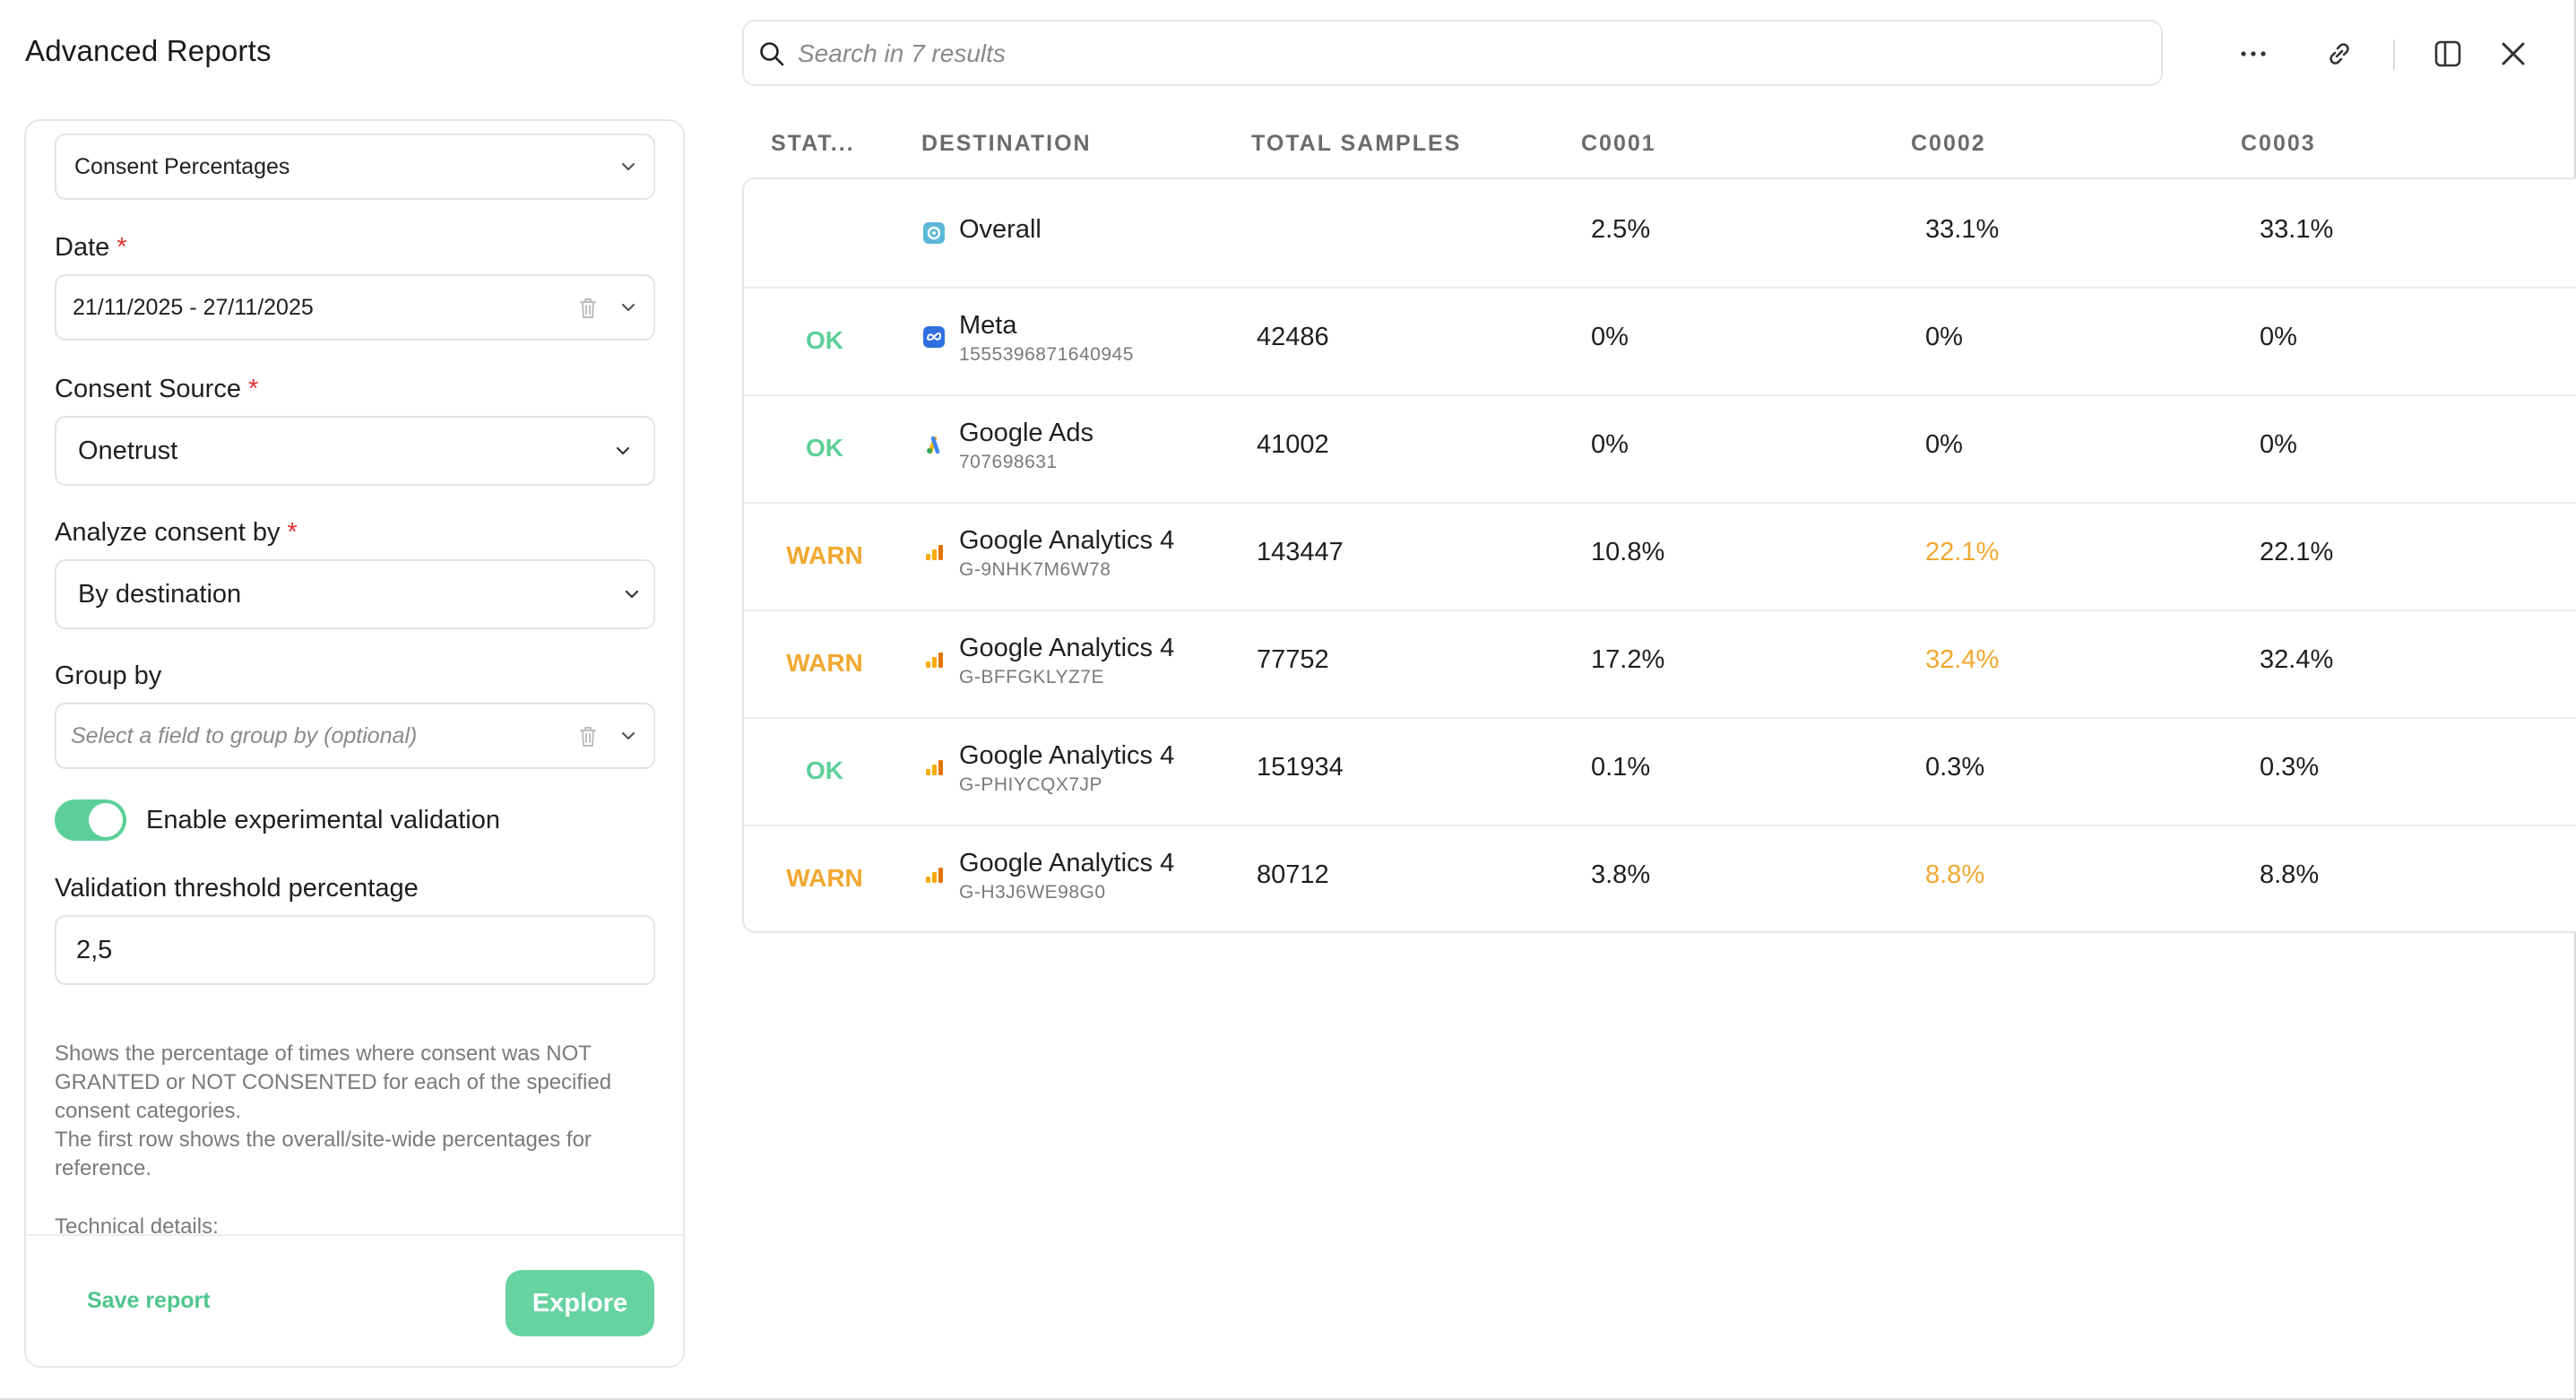 This screenshot has width=2576, height=1400. What do you see at coordinates (2290, 767) in the screenshot?
I see `c0003-cell: 0.3%` at bounding box center [2290, 767].